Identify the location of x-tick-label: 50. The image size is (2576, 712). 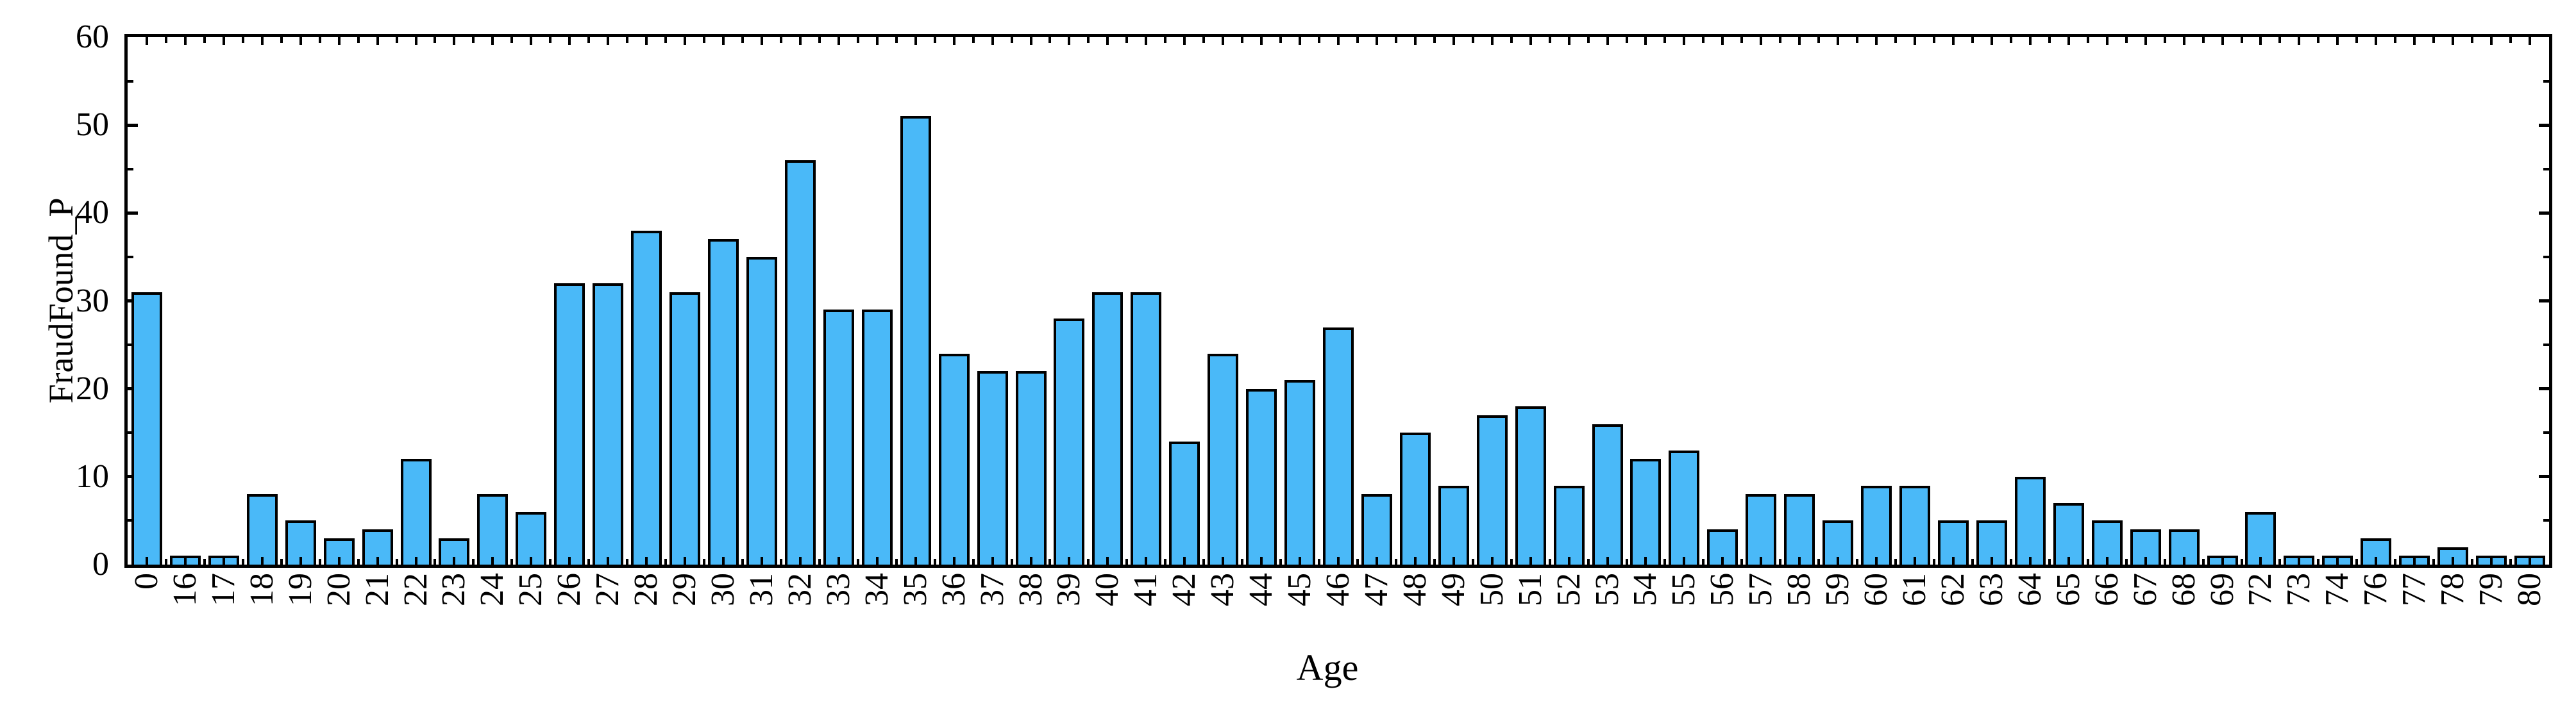
(1491, 589).